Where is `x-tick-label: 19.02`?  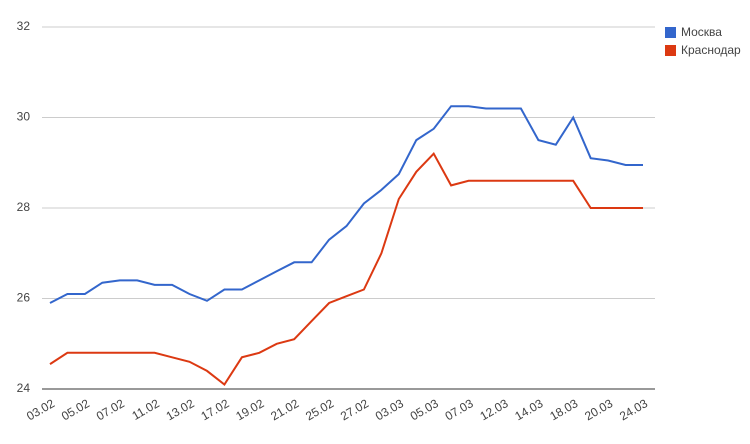 x-tick-label: 19.02 is located at coordinates (249, 409).